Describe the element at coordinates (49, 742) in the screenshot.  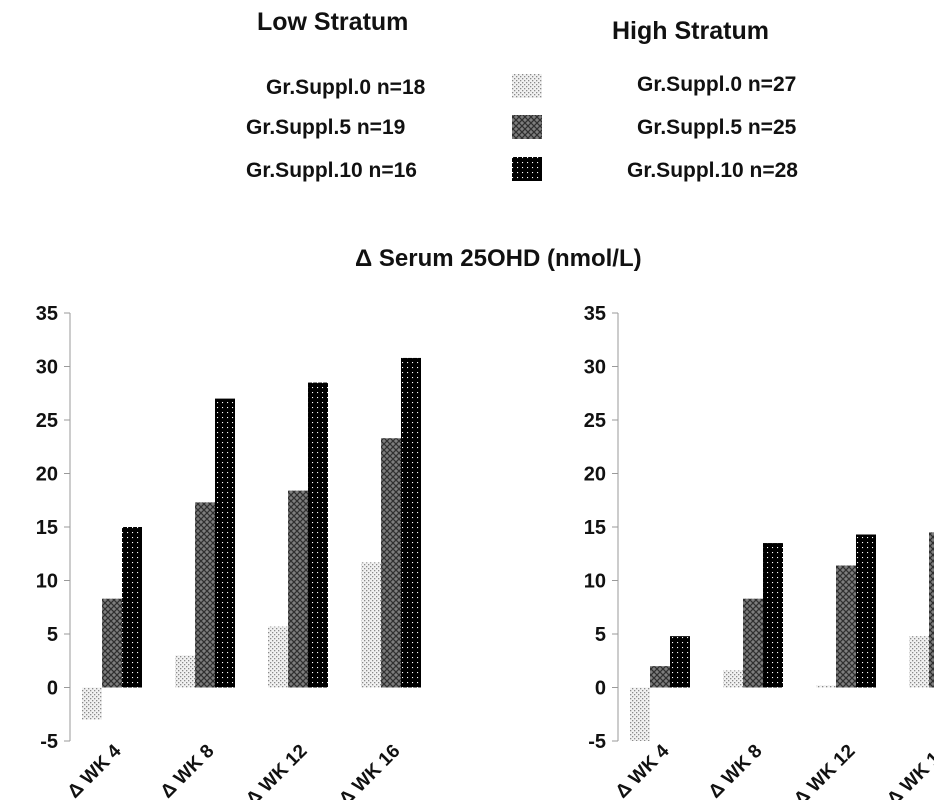
I see `y-tick-label-0: -5` at that location.